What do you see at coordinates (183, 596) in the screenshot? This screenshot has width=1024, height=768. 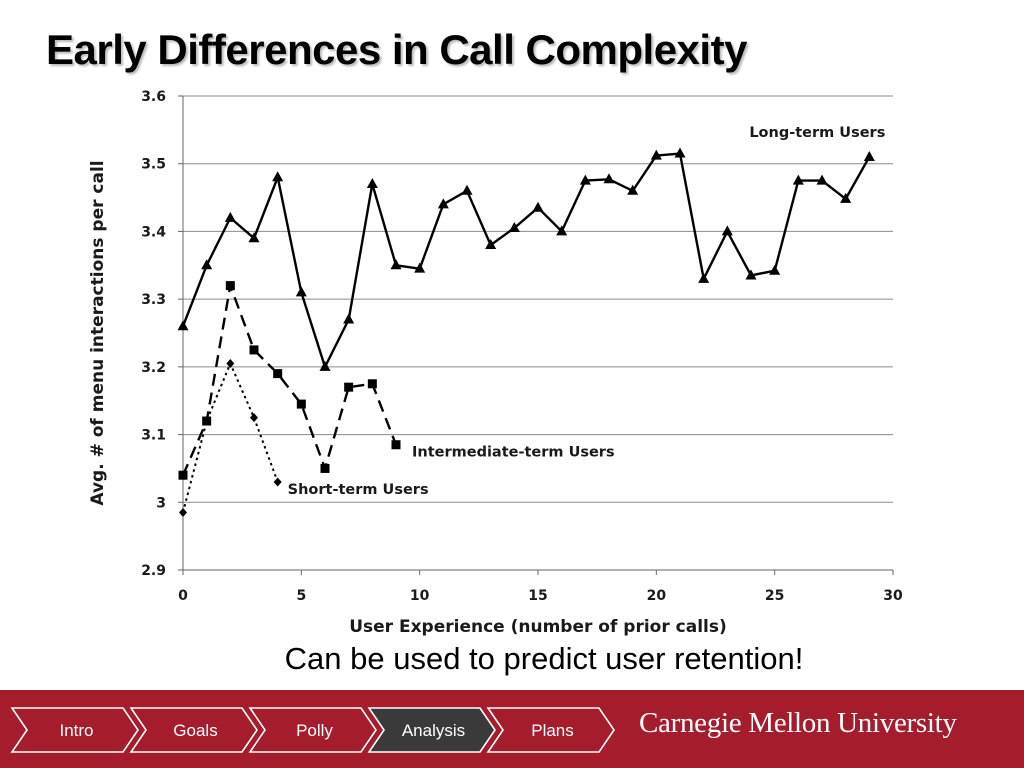 I see `x-tick-label: 0` at bounding box center [183, 596].